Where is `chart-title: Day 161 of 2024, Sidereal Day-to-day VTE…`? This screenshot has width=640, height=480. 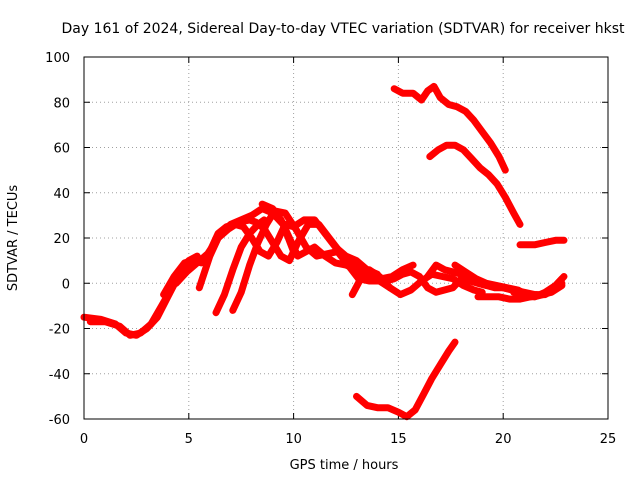
chart-title: Day 161 of 2024, Sidereal Day-to-day VTE… is located at coordinates (343, 29).